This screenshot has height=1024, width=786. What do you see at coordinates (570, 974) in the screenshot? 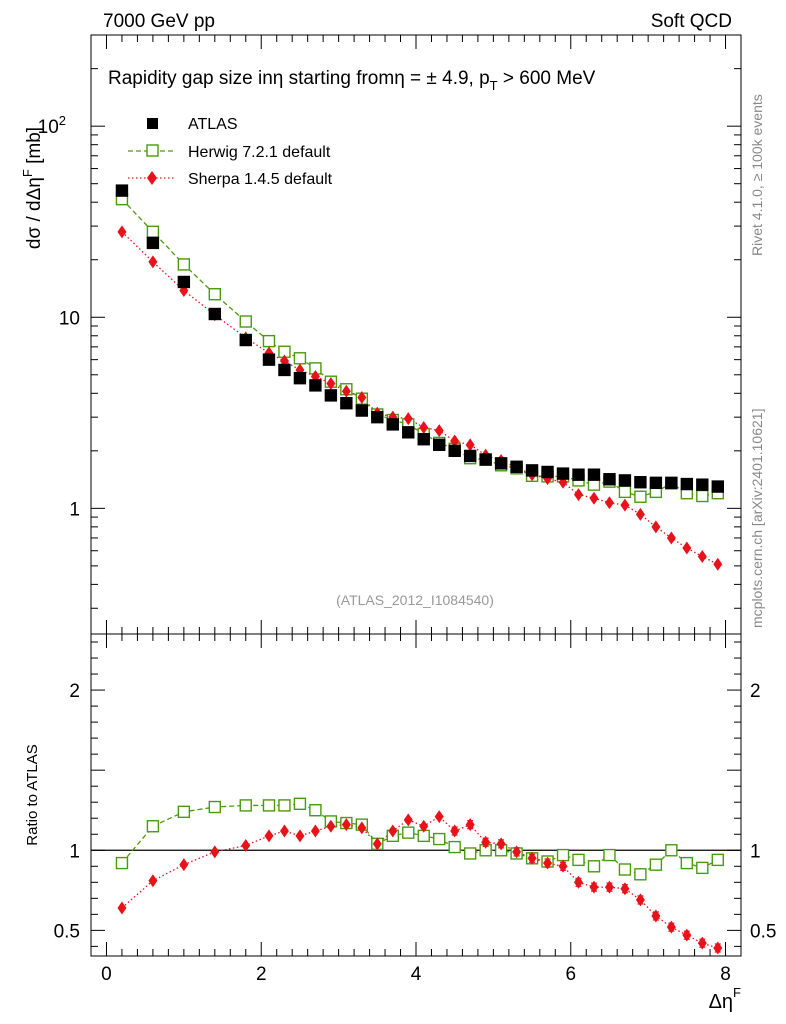
I see `x-tick-label: 6` at bounding box center [570, 974].